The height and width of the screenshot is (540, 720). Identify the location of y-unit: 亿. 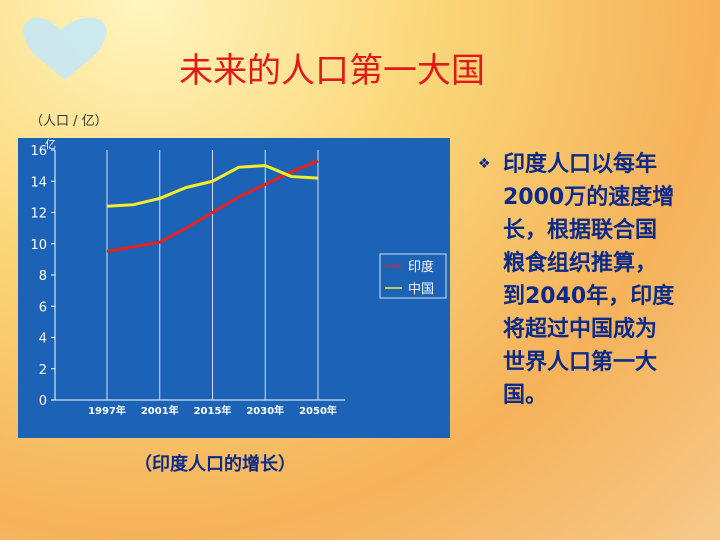
(50, 144).